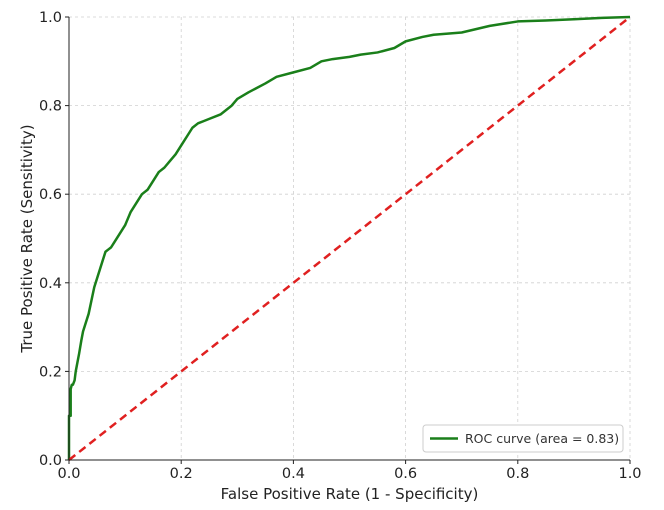  I want to click on y-tick-label: 0.0, so click(50, 461).